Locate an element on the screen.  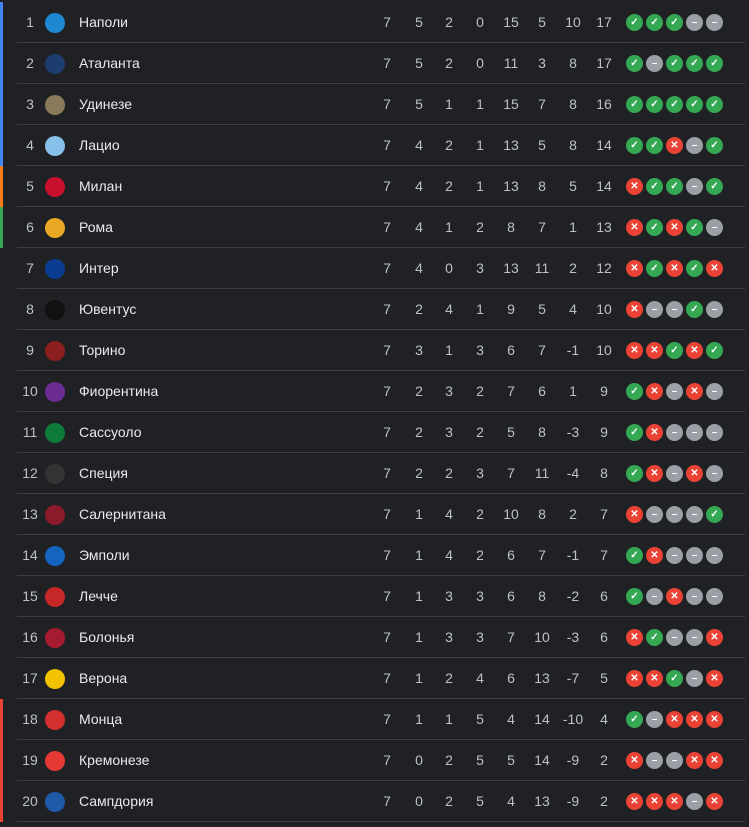
table-row: 17 Верона 7 1 2 4 6 13 -7 5 ✕ ✕ ✓ – ✕ is located at coordinates (374, 678).